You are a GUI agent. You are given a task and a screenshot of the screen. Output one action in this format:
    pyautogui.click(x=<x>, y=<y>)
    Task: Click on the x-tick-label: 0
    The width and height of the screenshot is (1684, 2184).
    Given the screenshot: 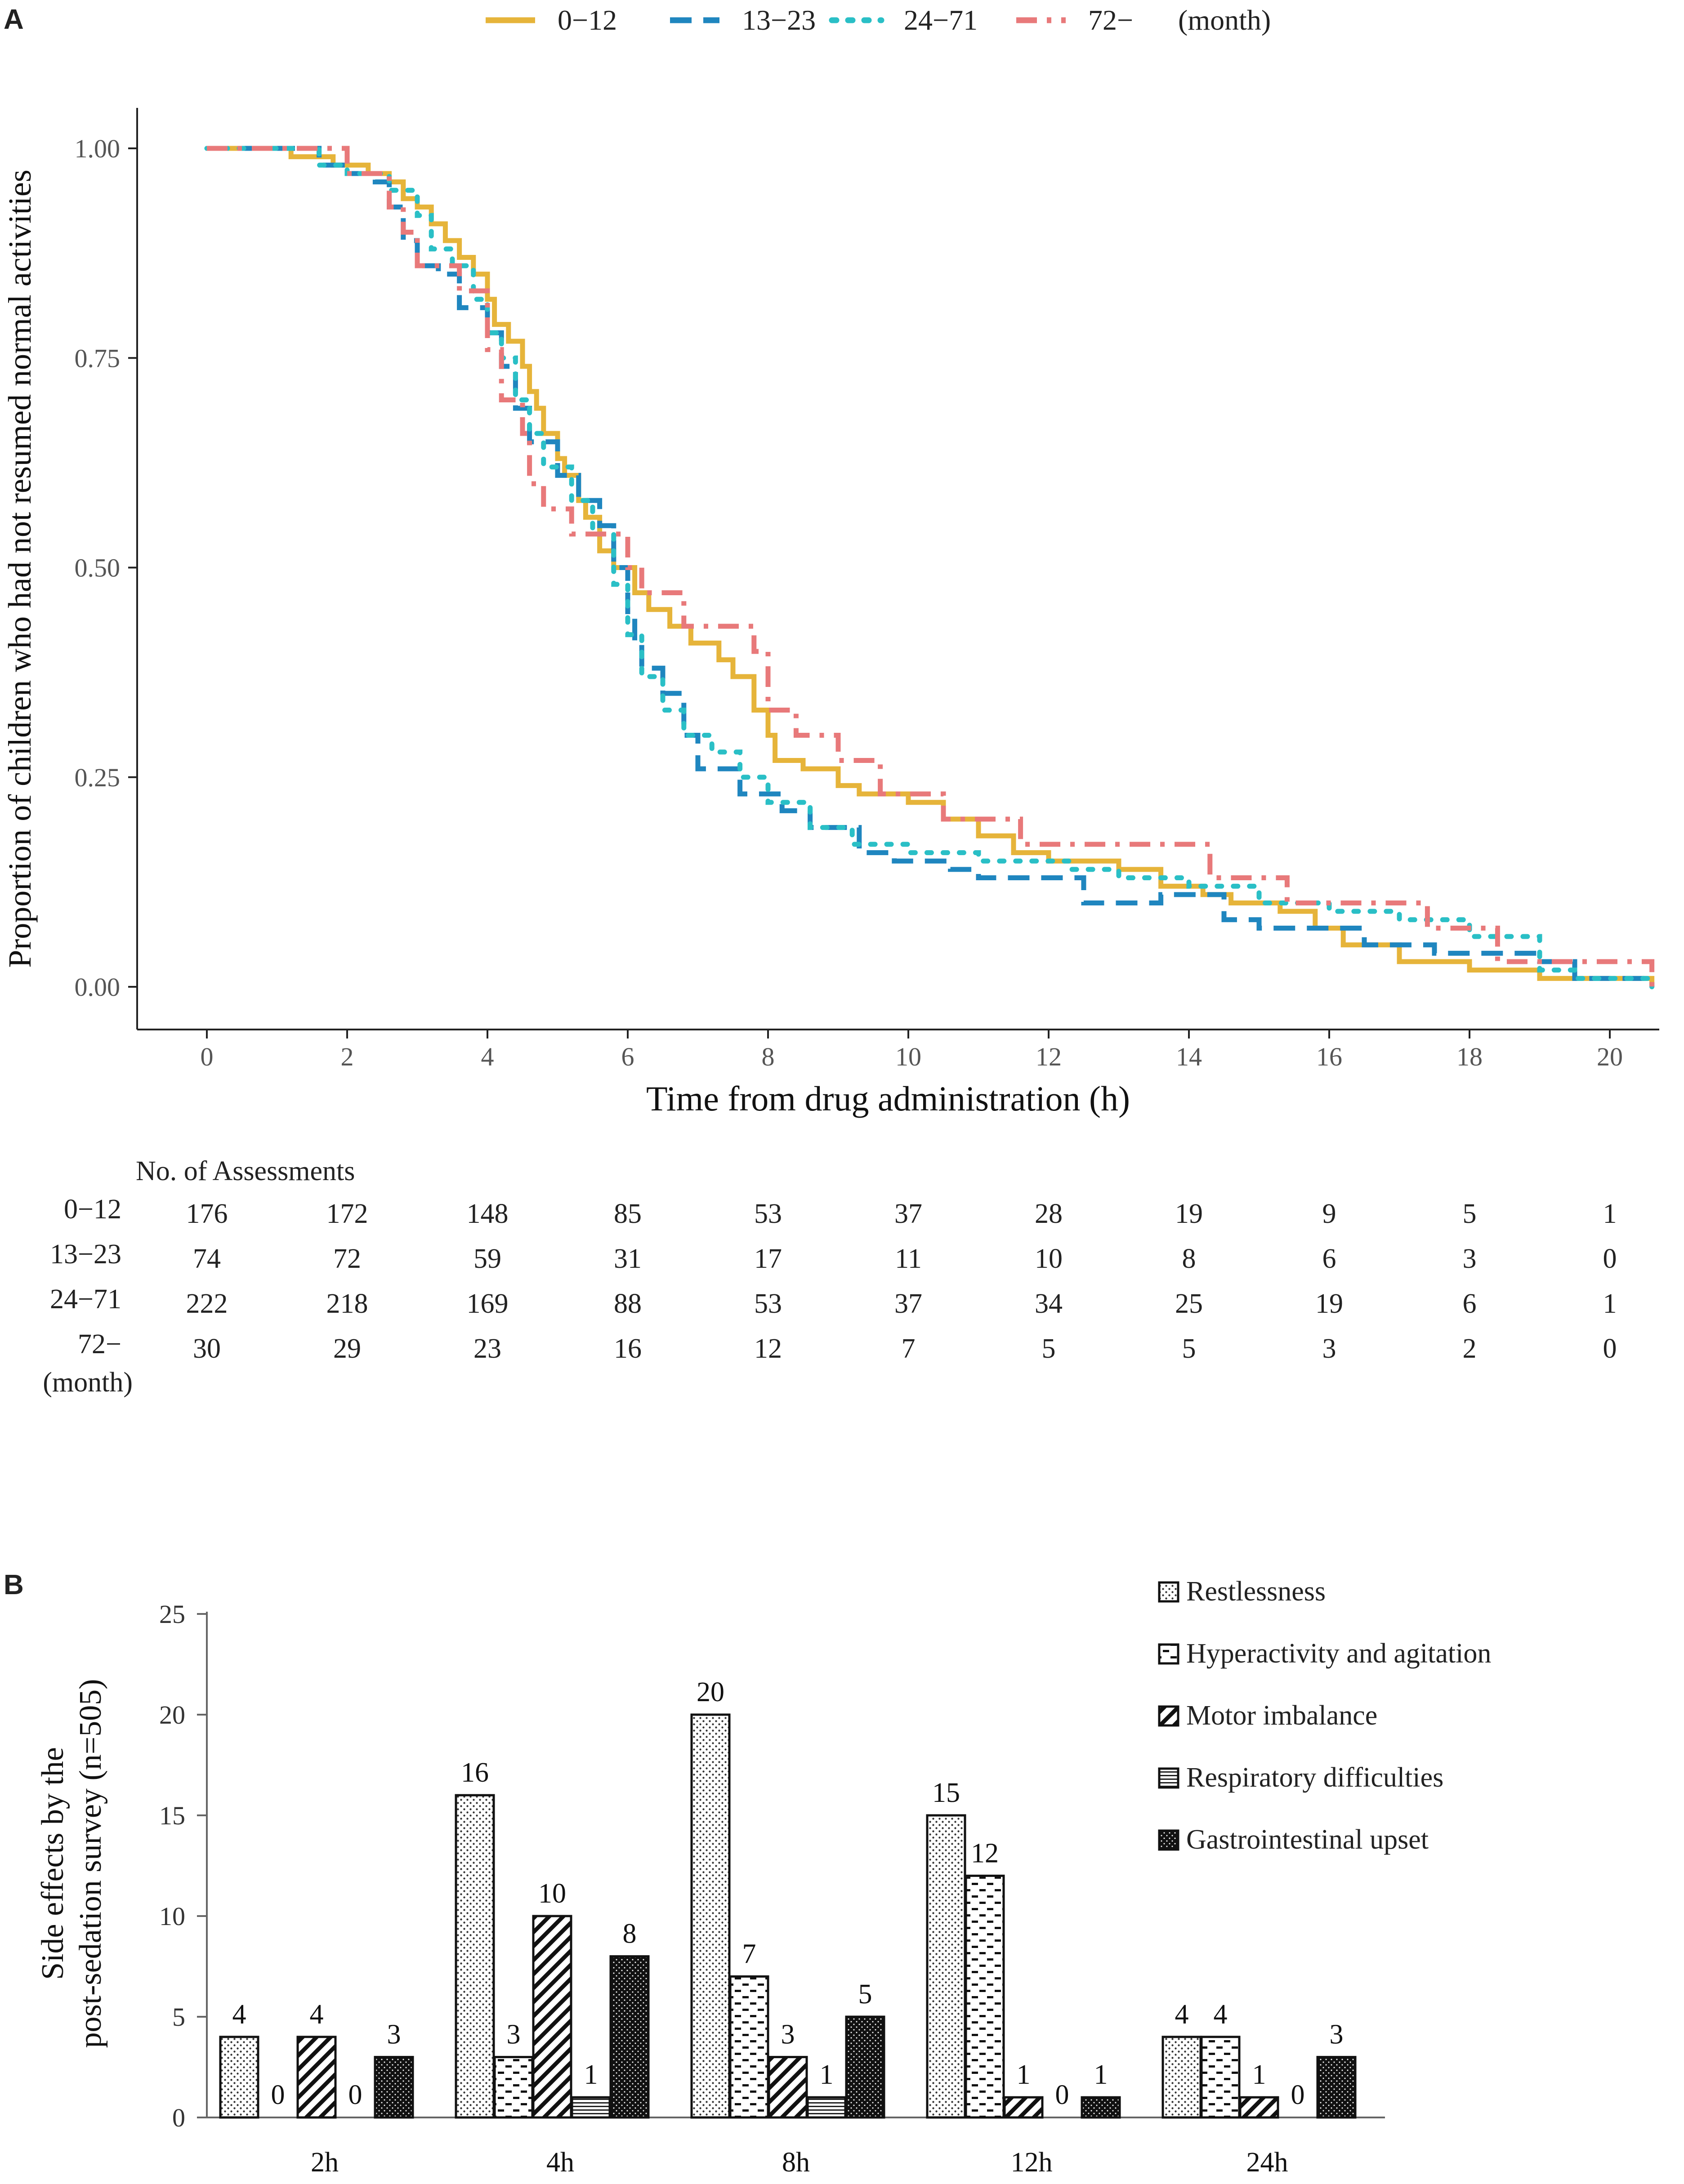 What is the action you would take?
    pyautogui.click(x=208, y=1056)
    